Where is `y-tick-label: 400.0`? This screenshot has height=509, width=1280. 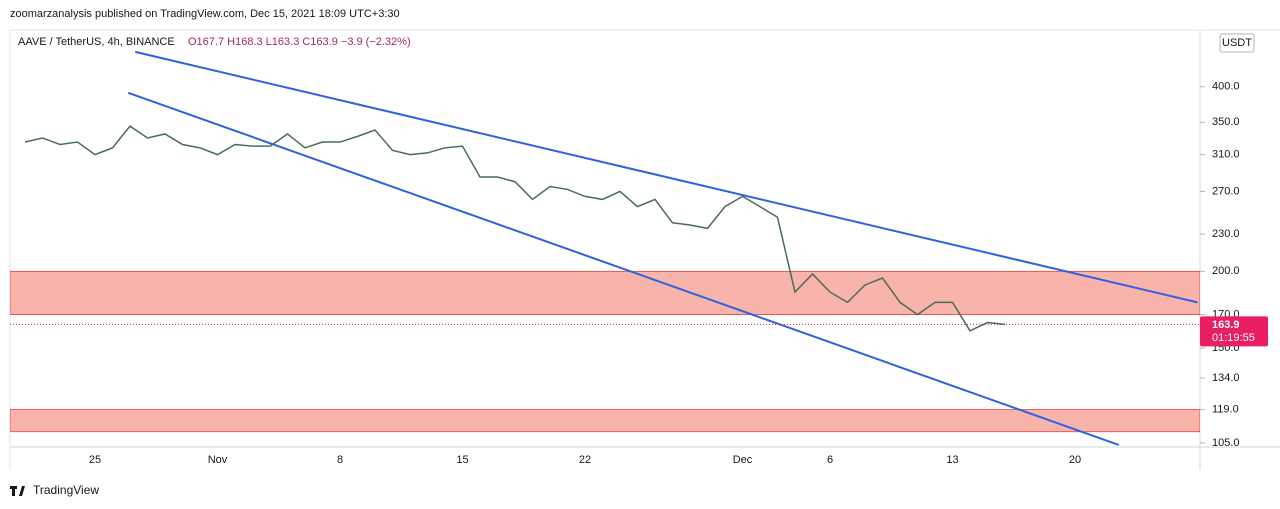 y-tick-label: 400.0 is located at coordinates (1226, 87).